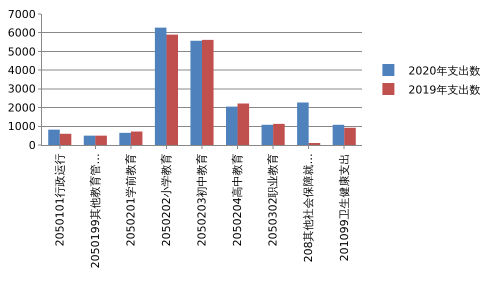 This screenshot has width=502, height=295. What do you see at coordinates (22, 89) in the screenshot?
I see `y-tick-label: 3000` at bounding box center [22, 89].